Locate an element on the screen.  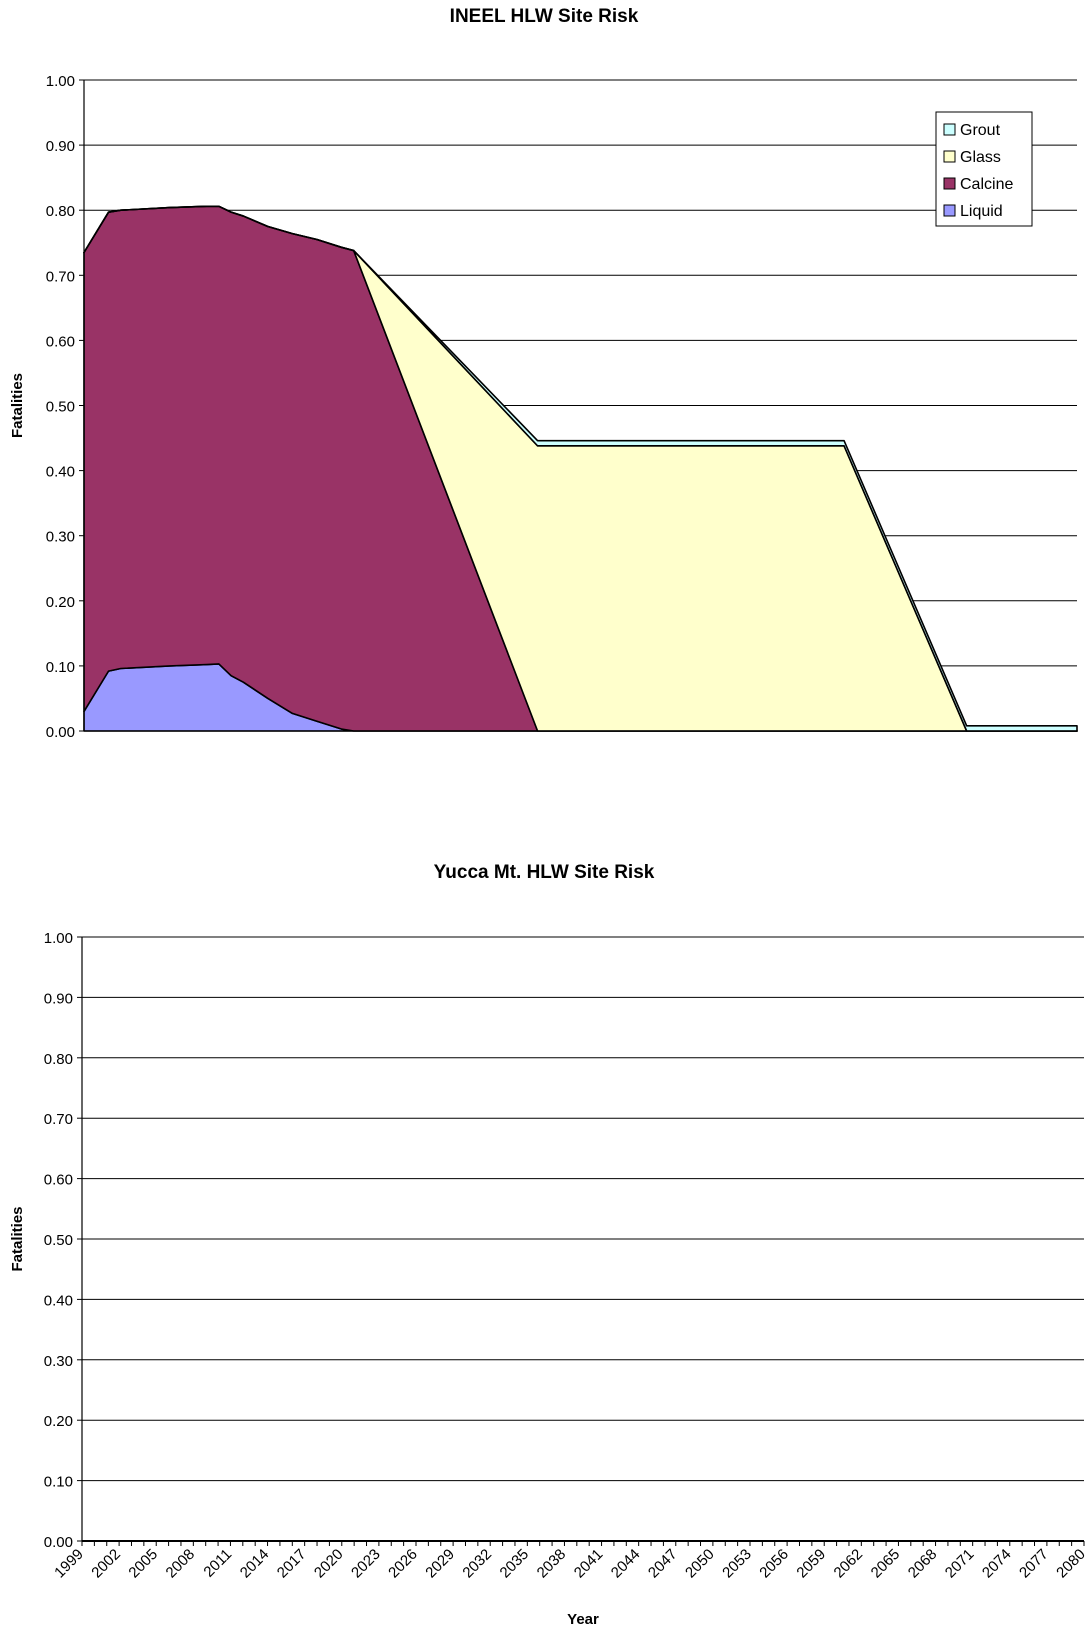
x-tick-label: 2050 is located at coordinates (700, 1564).